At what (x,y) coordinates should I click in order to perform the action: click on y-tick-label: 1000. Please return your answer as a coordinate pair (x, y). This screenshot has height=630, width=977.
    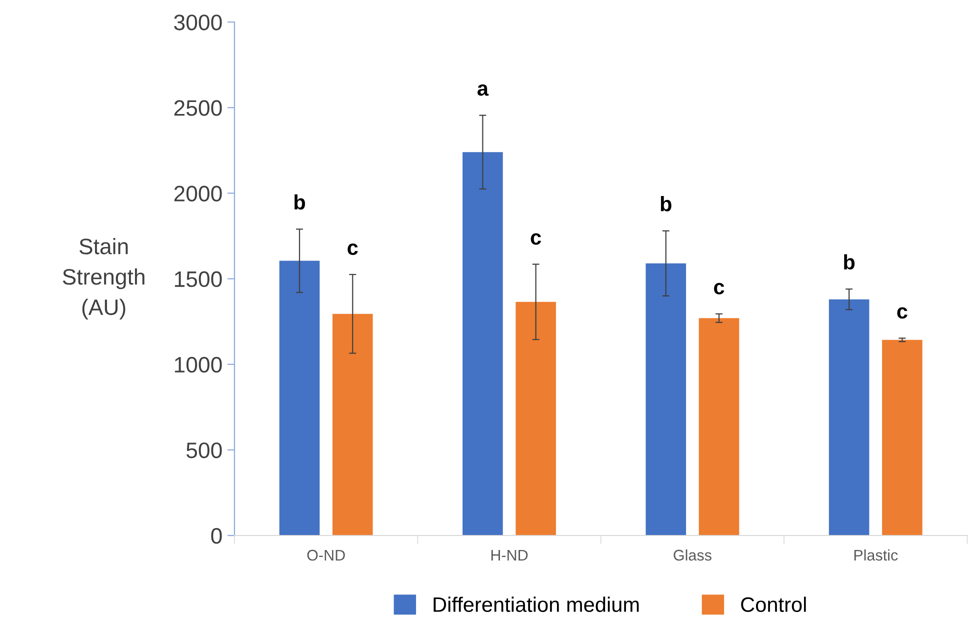
    Looking at the image, I should click on (198, 364).